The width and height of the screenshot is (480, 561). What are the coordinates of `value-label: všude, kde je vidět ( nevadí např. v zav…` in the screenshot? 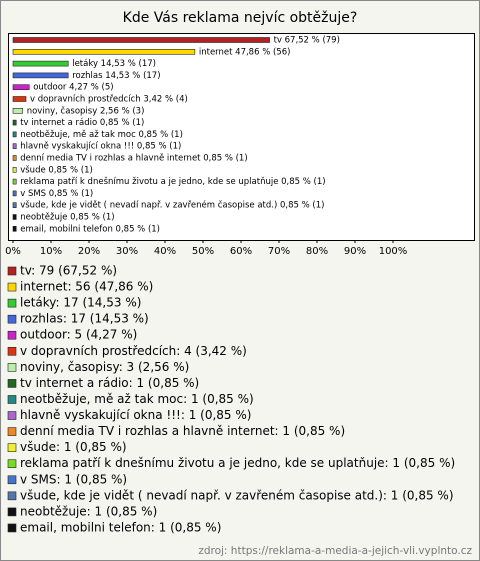 It's located at (172, 205).